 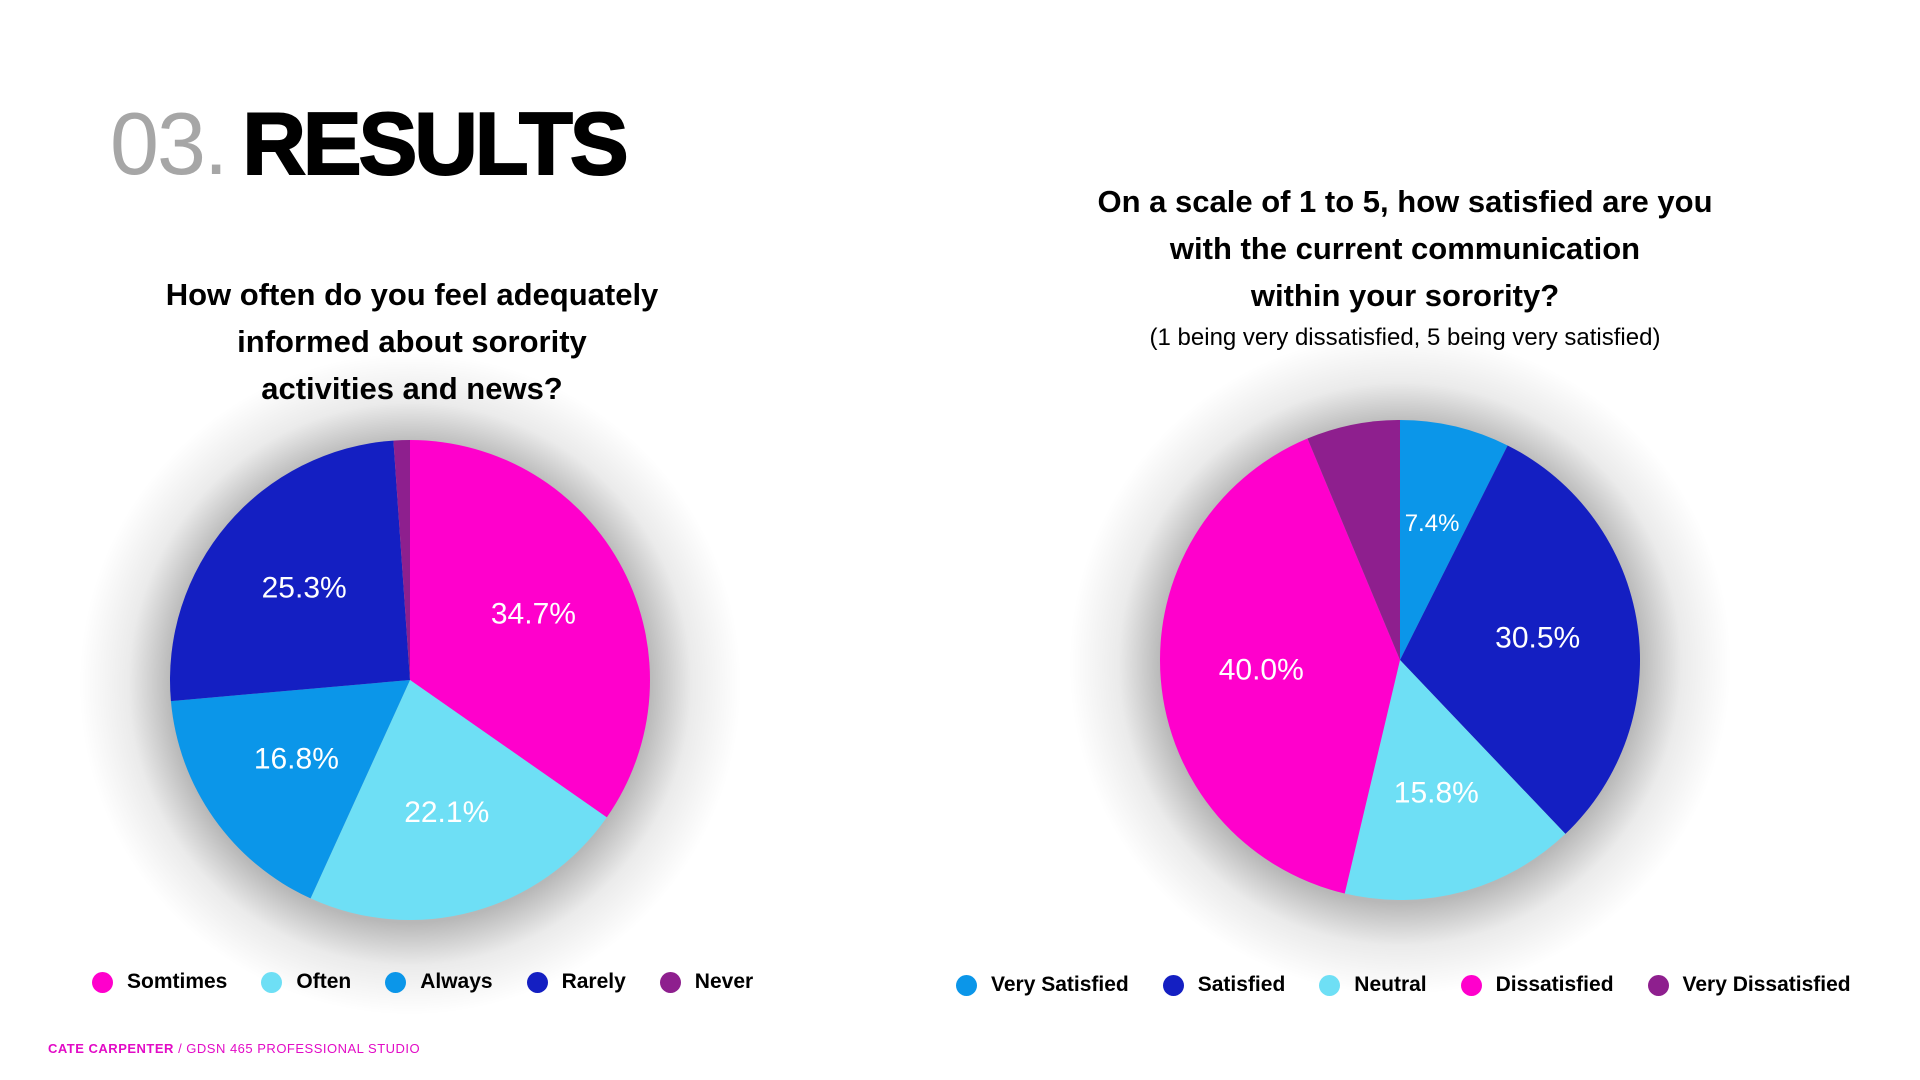 I want to click on legend-item-often: Often, so click(x=306, y=982).